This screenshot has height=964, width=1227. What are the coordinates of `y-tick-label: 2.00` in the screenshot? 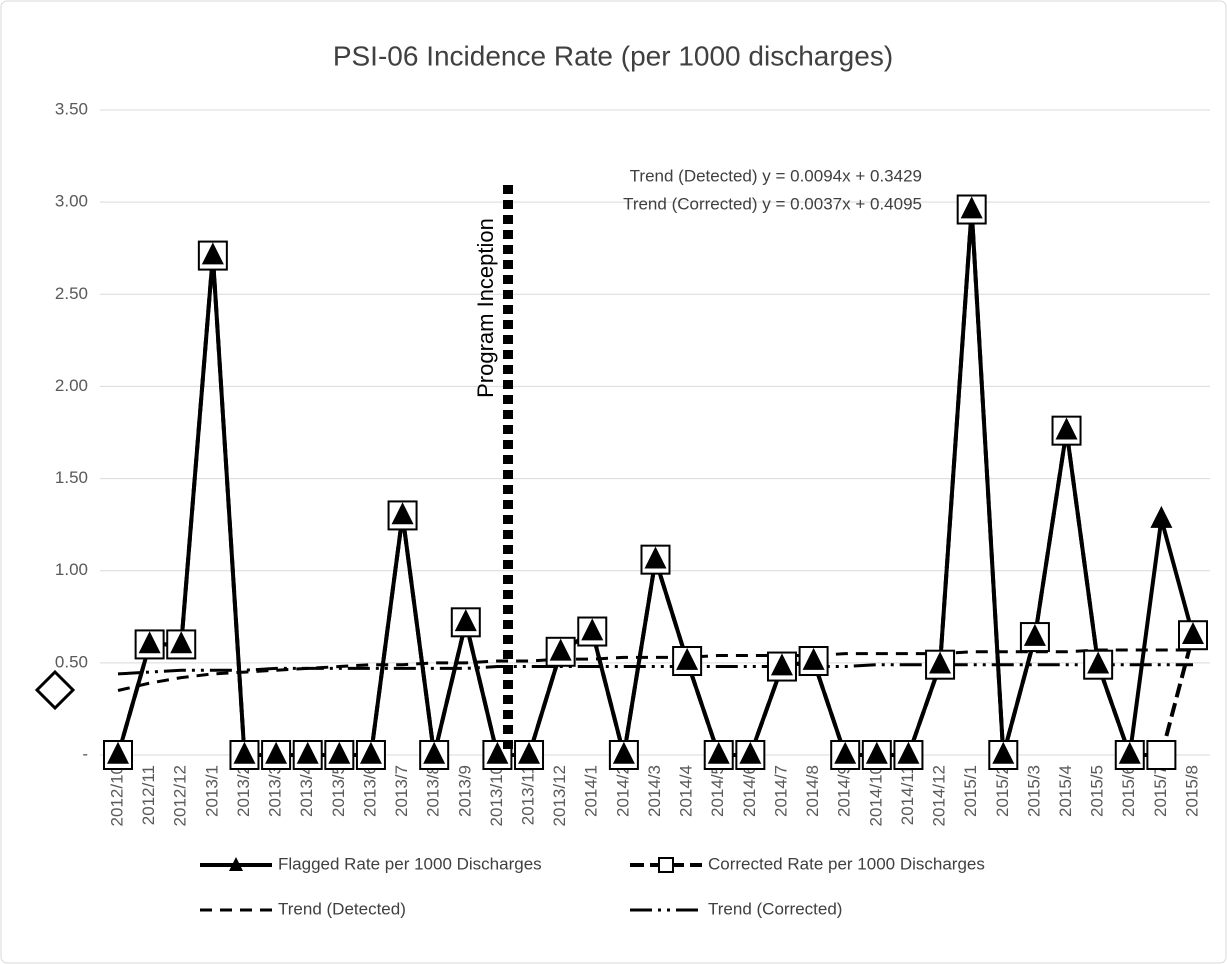 It's located at (71, 385).